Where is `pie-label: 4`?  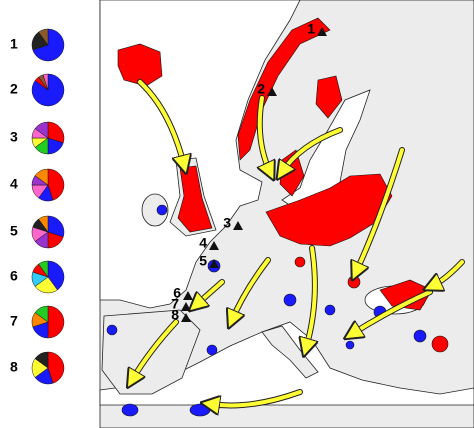 pie-label: 4 is located at coordinates (14, 184).